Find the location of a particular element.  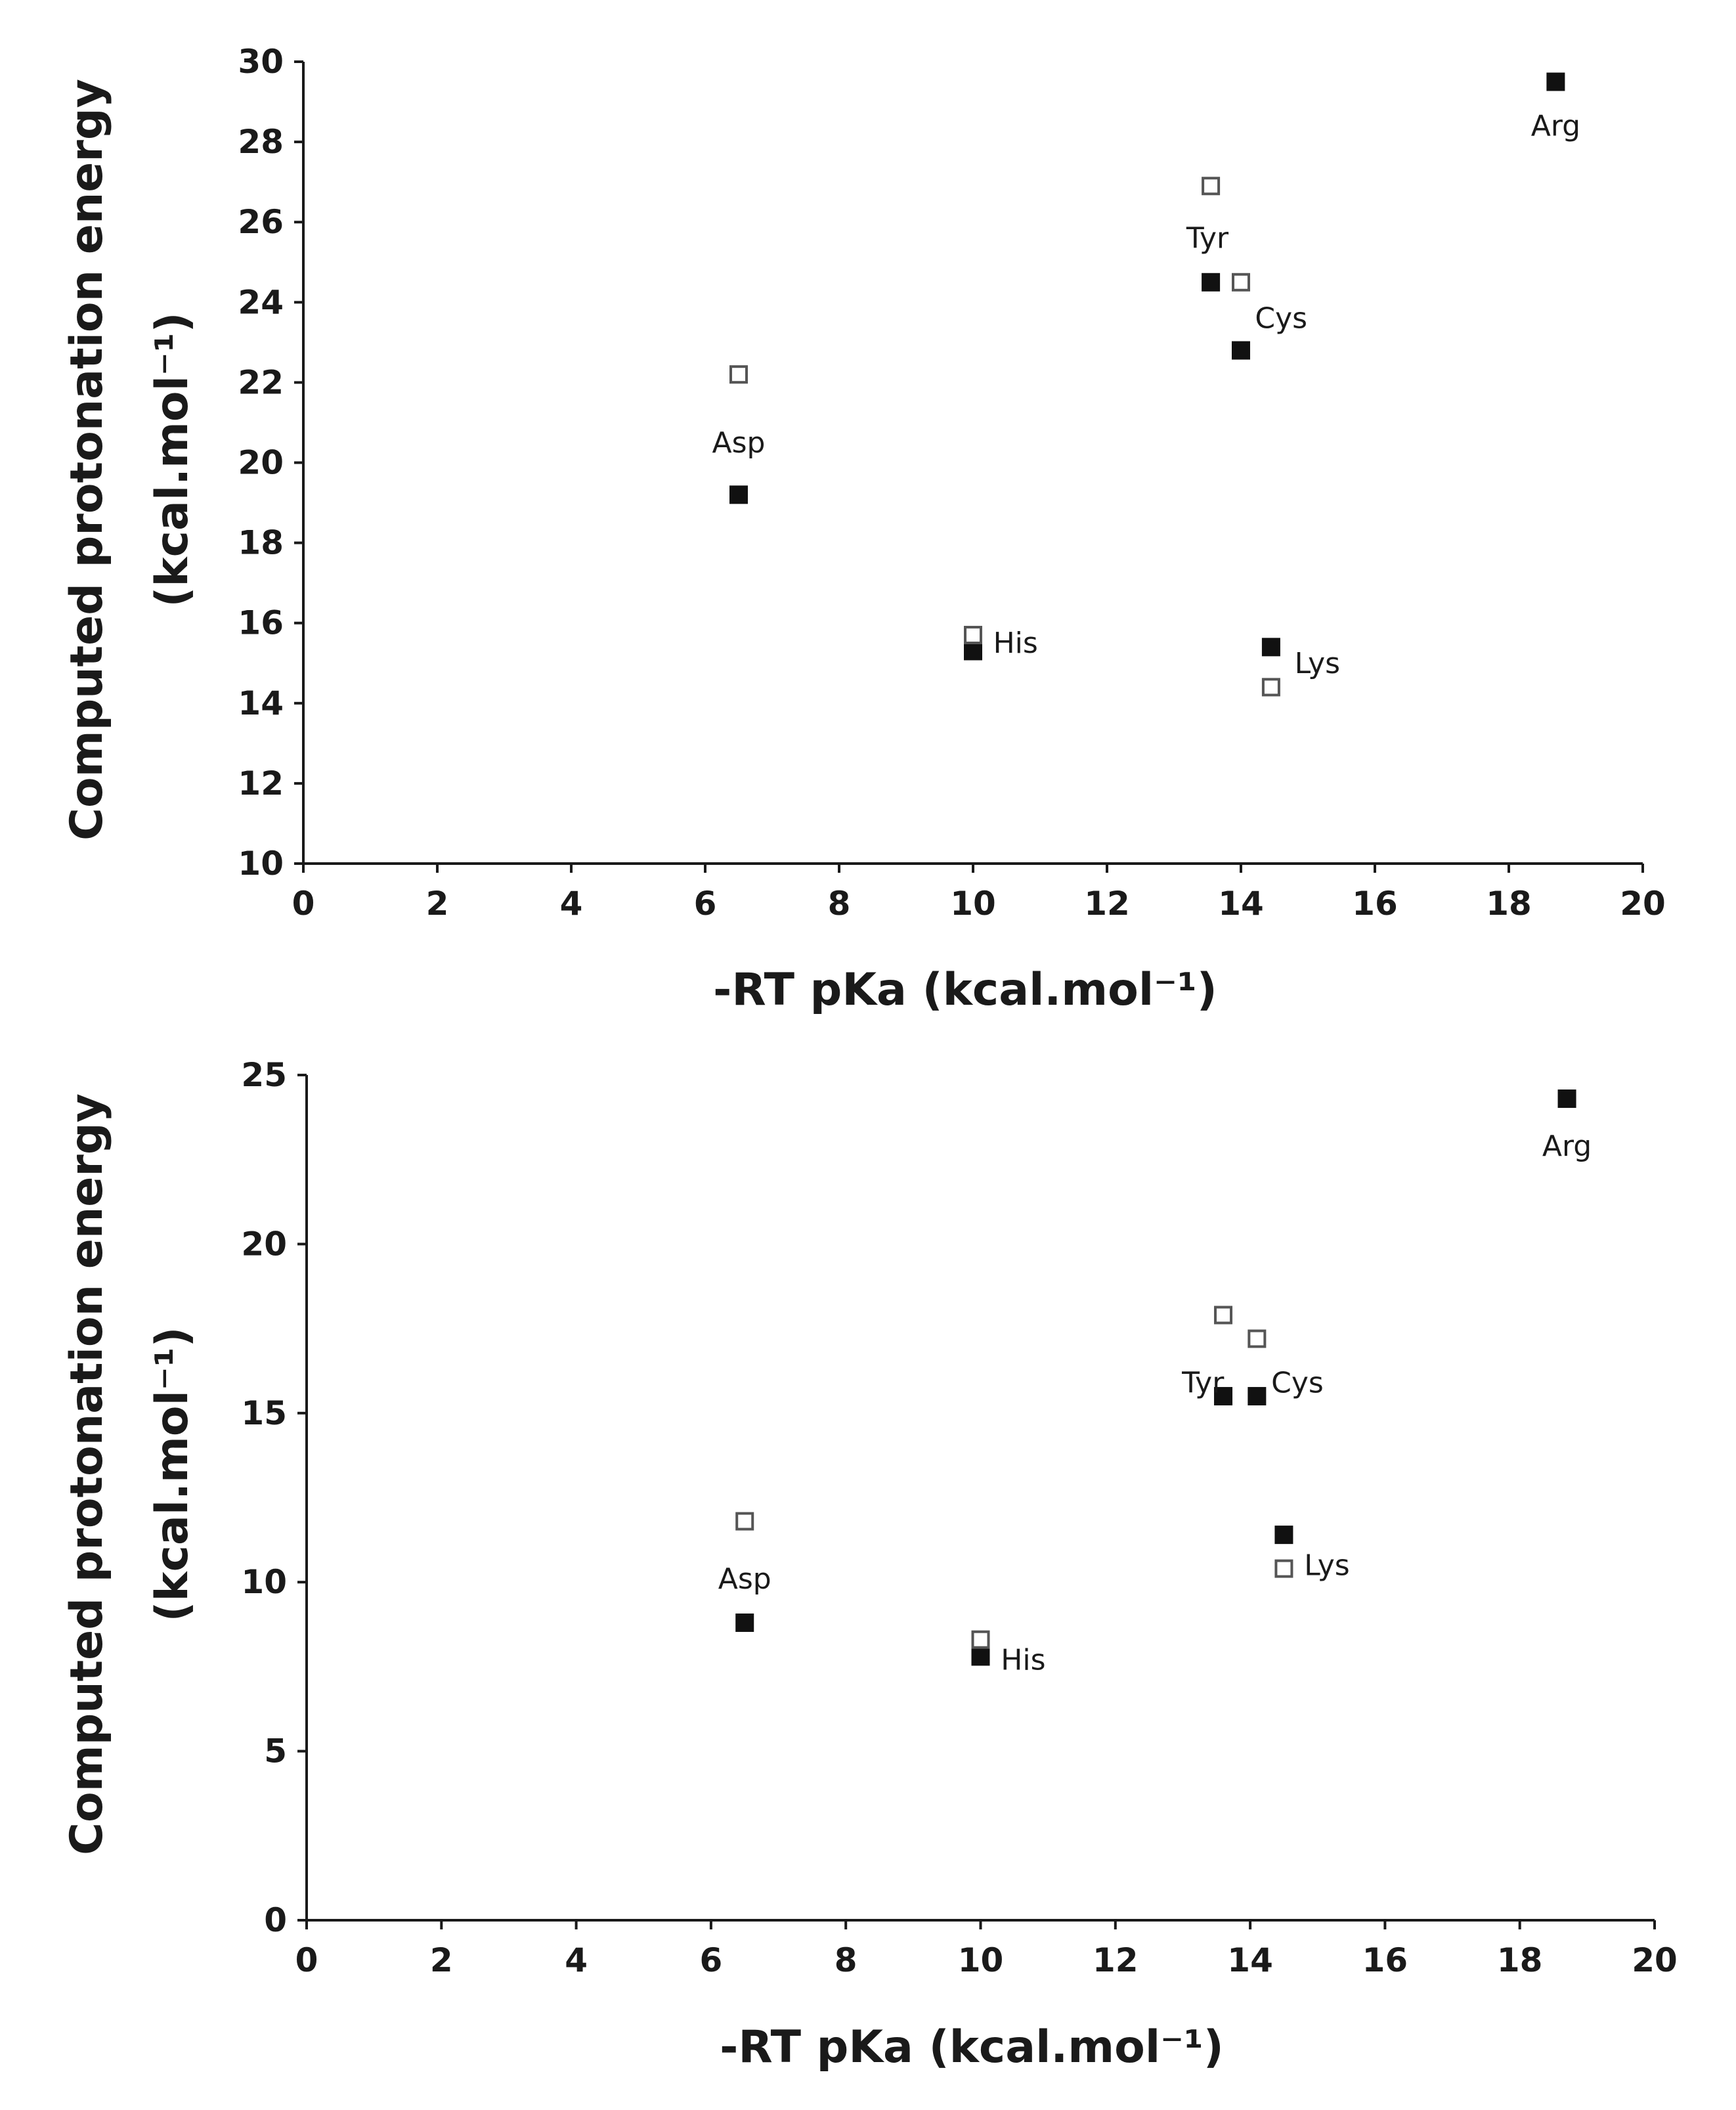

y-ticks: 10 12 14 16 18 20 22 24 26 28 30 is located at coordinates (270, 463).